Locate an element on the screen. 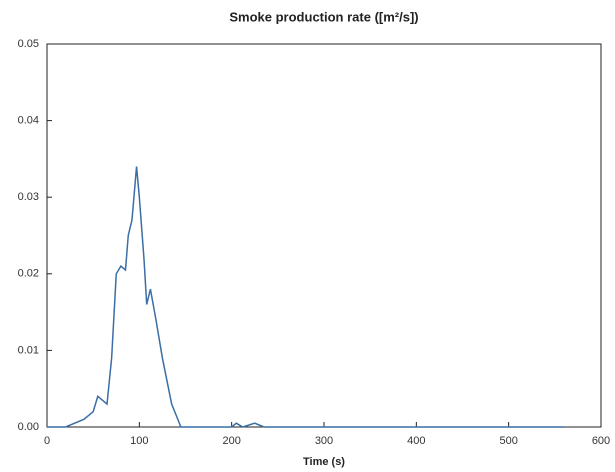  x-tick-label: 0 is located at coordinates (47, 441).